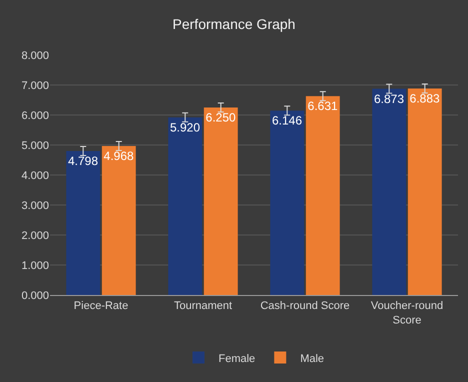 The height and width of the screenshot is (382, 468). I want to click on y-tick-label: 3.000, so click(35, 206).